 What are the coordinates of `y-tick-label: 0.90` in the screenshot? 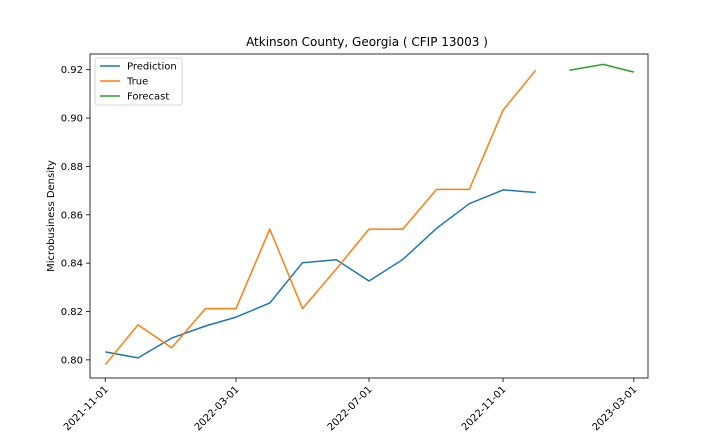 It's located at (72, 119).